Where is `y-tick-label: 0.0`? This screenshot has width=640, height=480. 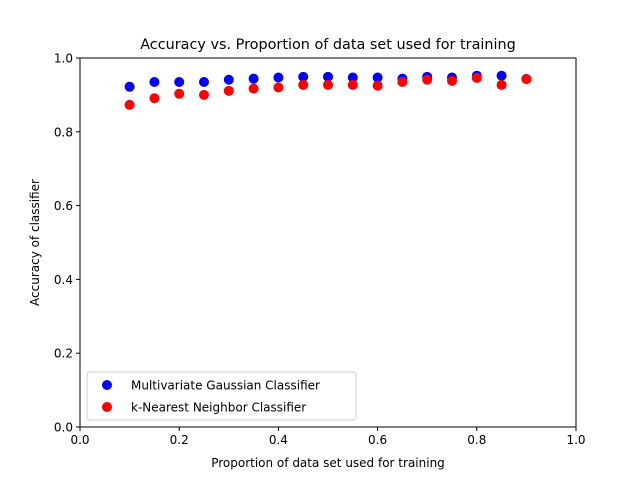
y-tick-label: 0.0 is located at coordinates (63, 428).